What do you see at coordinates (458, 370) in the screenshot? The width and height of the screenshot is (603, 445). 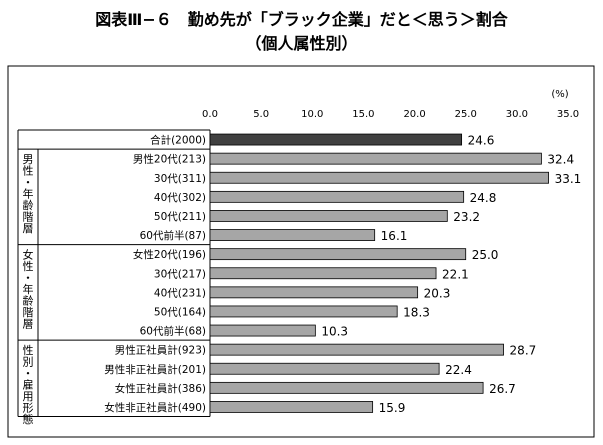 I see `value-label: 22.4` at bounding box center [458, 370].